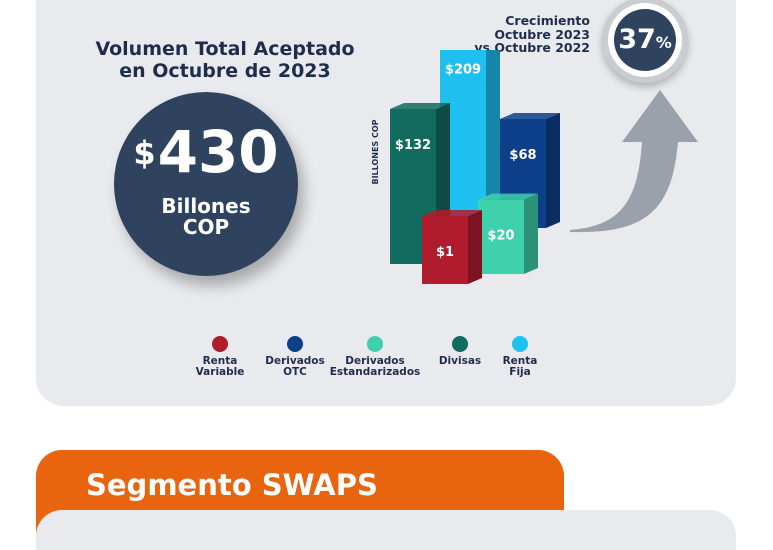 This screenshot has height=550, width=773. Describe the element at coordinates (206, 227) in the screenshot. I see `unit-line2: COP` at that location.